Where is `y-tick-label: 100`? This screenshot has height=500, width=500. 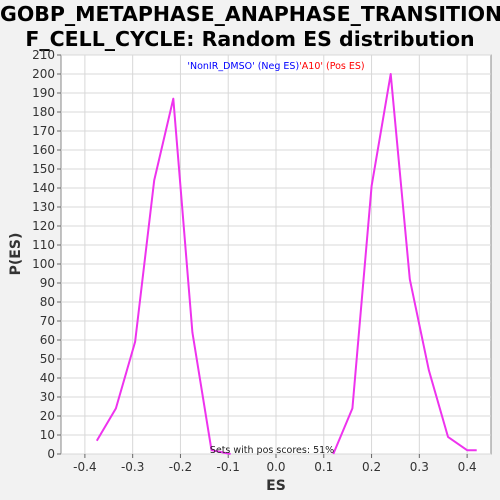 y-tick-label: 100 is located at coordinates (43, 264).